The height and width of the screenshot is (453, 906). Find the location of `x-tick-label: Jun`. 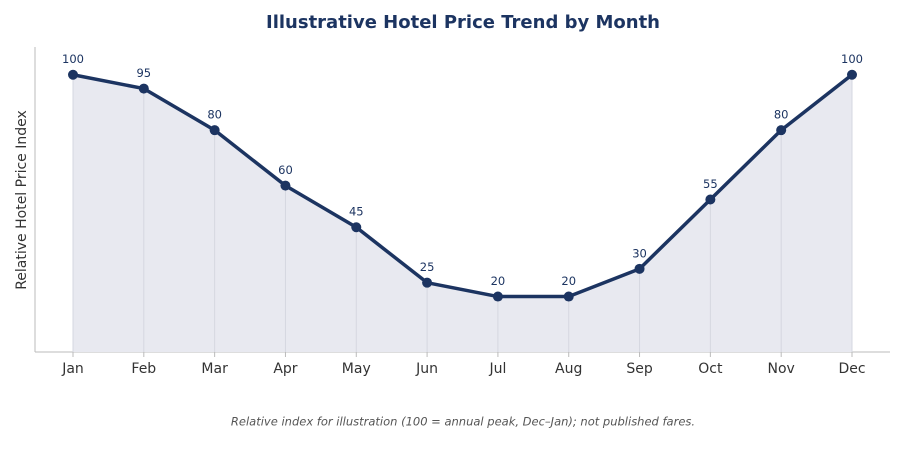

x-tick-label: Jun is located at coordinates (426, 369).